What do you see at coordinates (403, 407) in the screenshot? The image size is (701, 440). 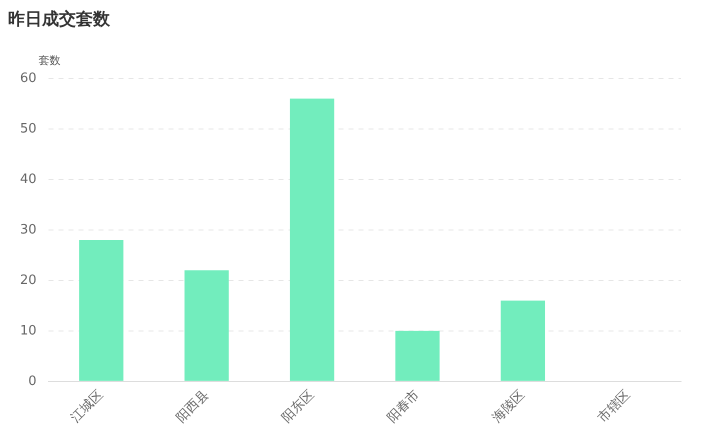 I see `x-tick-label: 阳春市` at bounding box center [403, 407].